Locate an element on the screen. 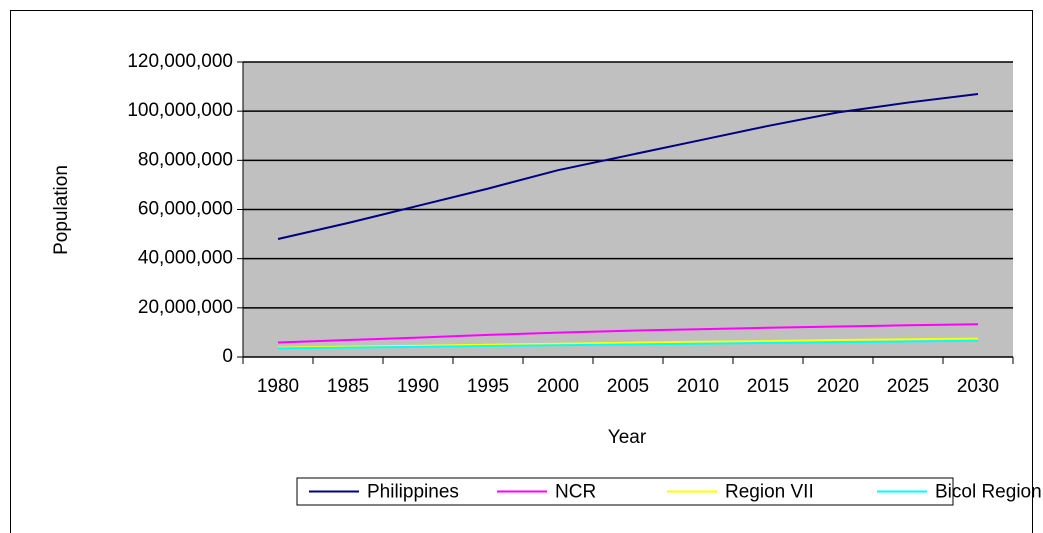  x-tick-label: 2025 is located at coordinates (908, 386).